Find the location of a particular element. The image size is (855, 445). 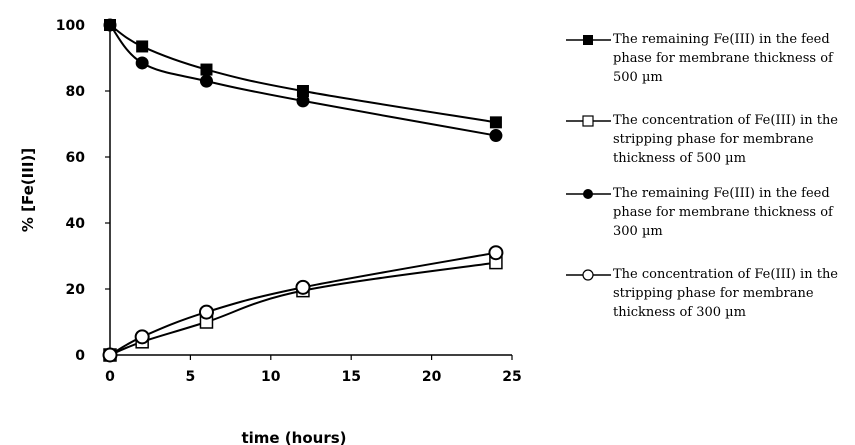

legend-marker-filled-circle is located at coordinates (588, 193).